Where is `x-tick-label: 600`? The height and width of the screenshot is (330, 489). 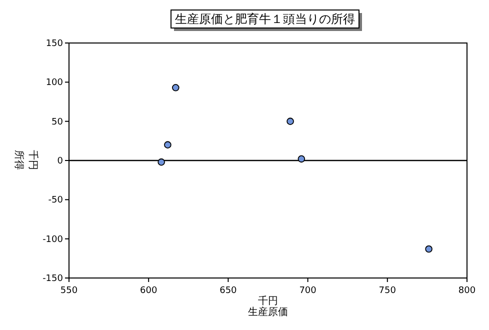 x-tick-label: 600 is located at coordinates (149, 291).